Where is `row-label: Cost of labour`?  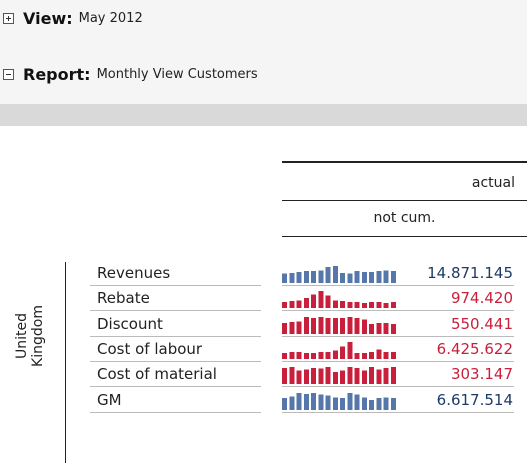
row-label: Cost of labour is located at coordinates (150, 348).